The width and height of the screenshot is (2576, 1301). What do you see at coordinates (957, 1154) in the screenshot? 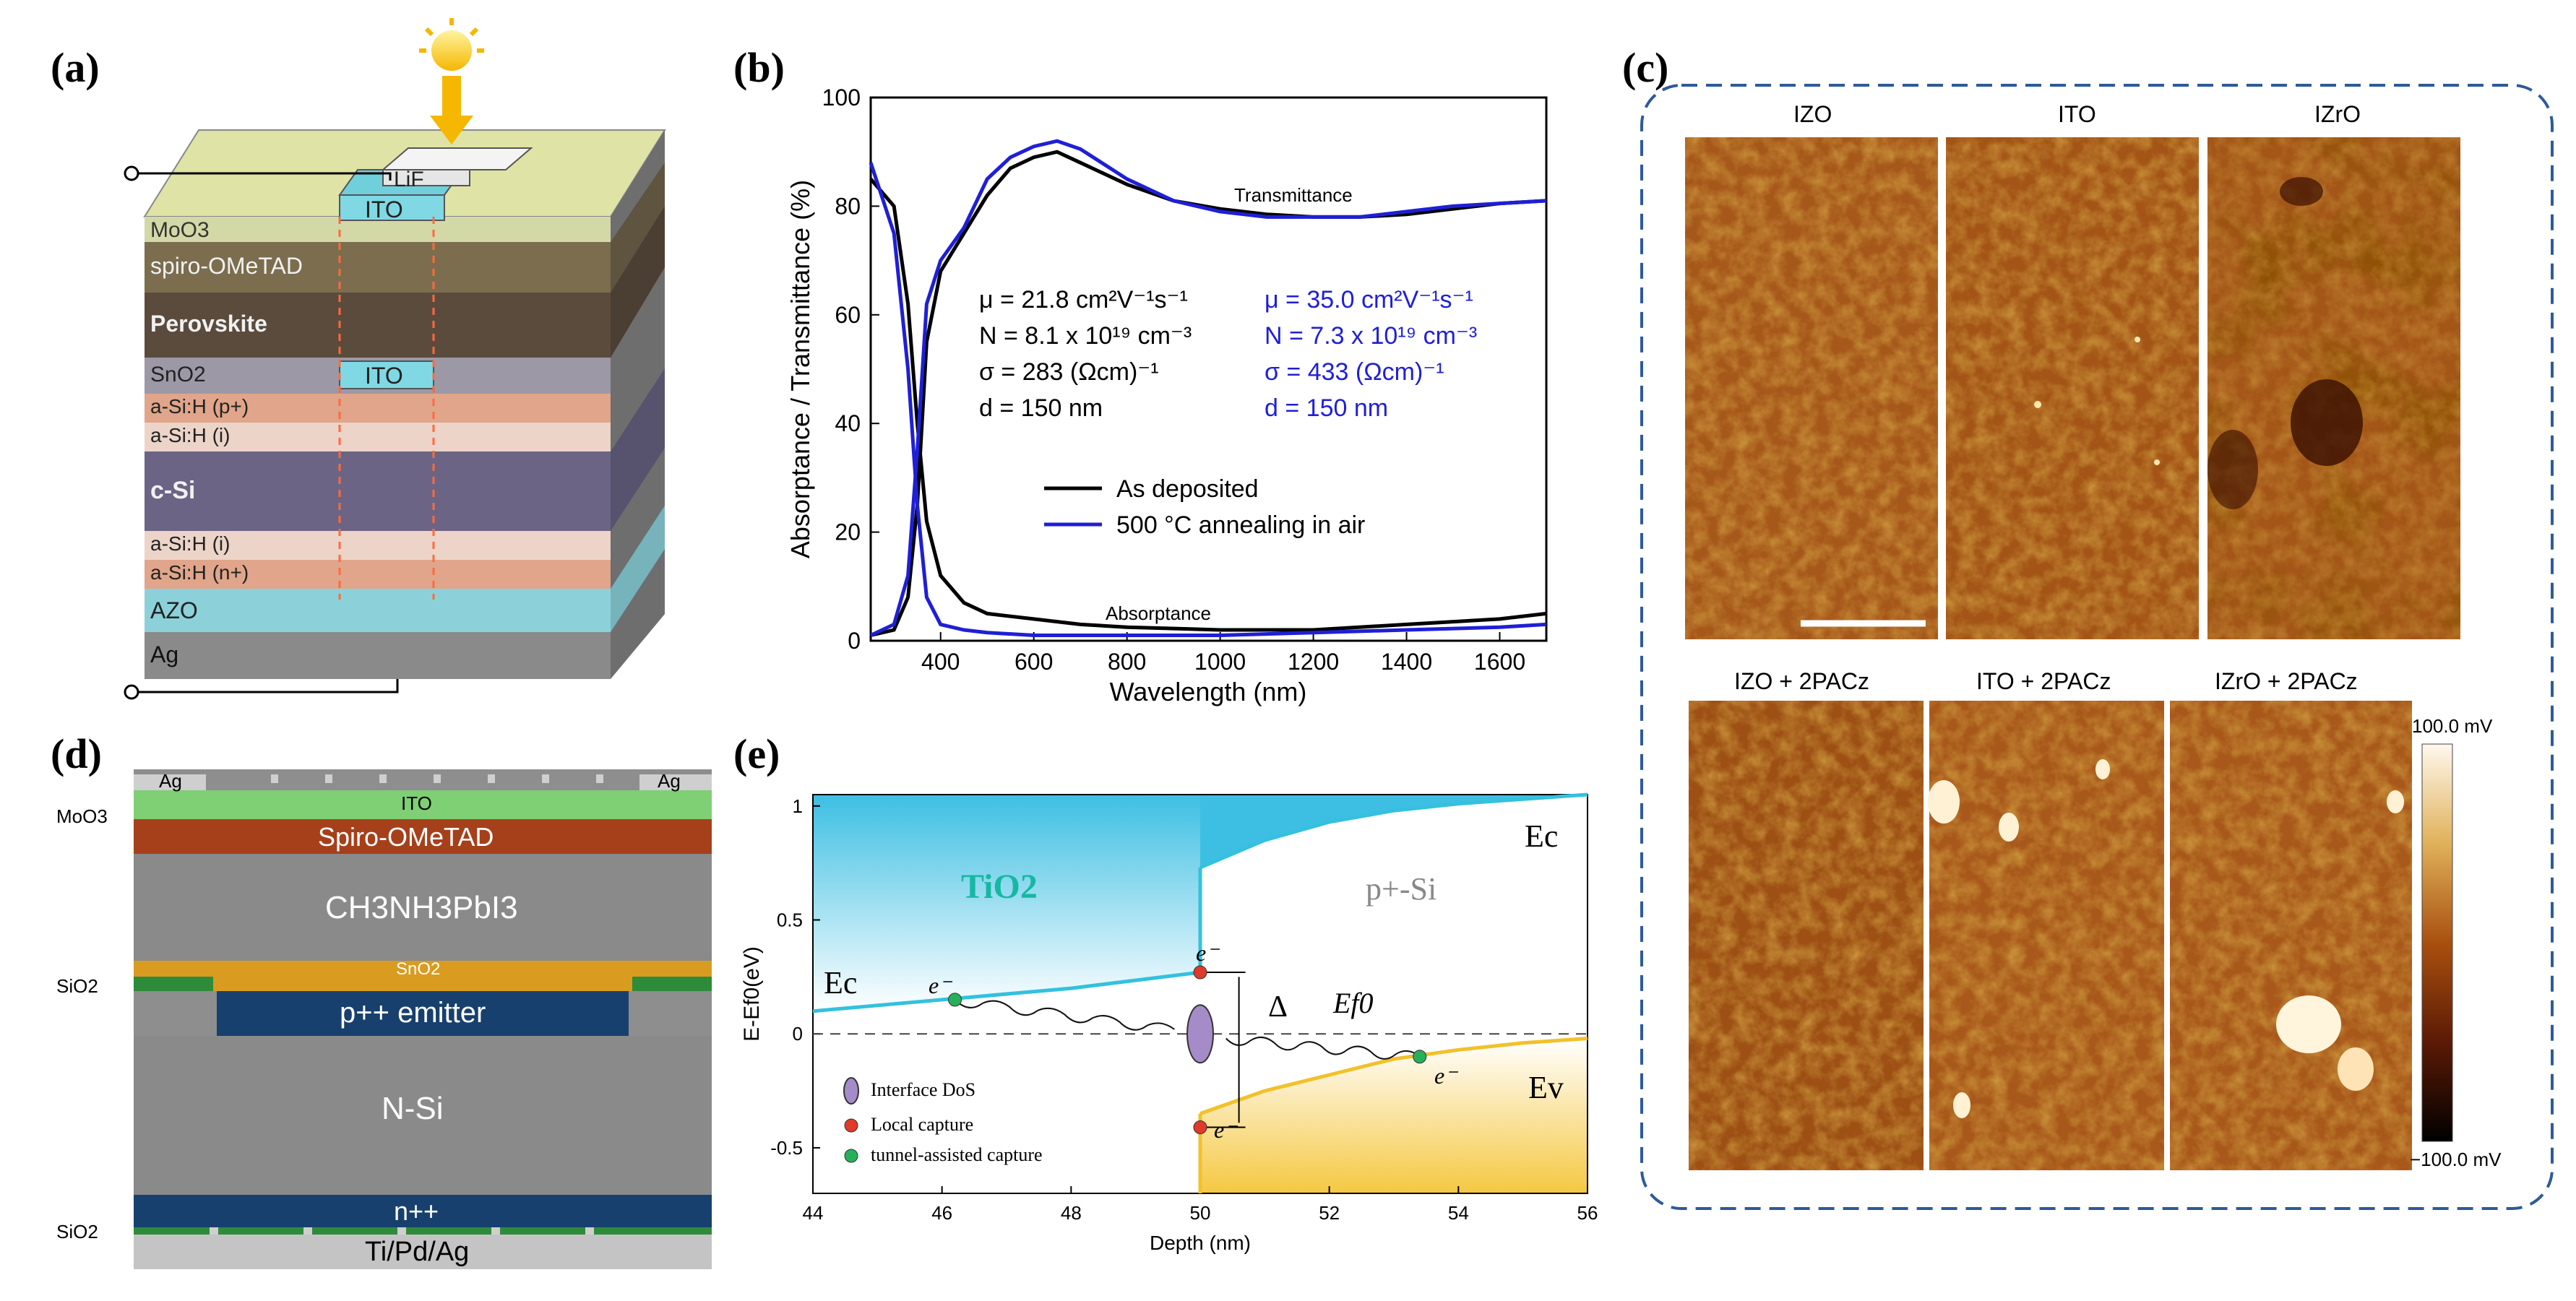
I see `legend-tunnel-capture: tunnel-assisted capture` at bounding box center [957, 1154].